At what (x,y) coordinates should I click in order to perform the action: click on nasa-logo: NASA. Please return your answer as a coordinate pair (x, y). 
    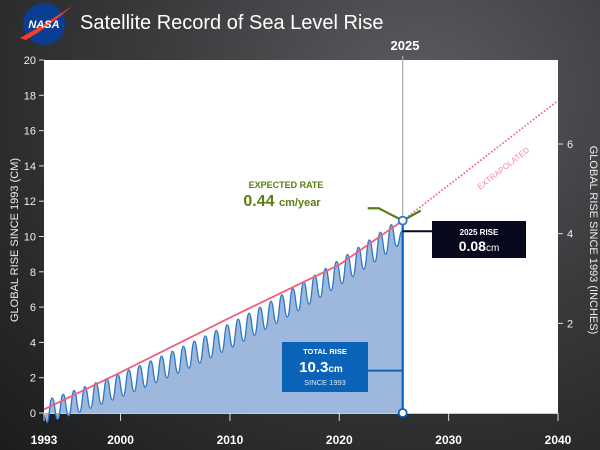
    Looking at the image, I should click on (46, 24).